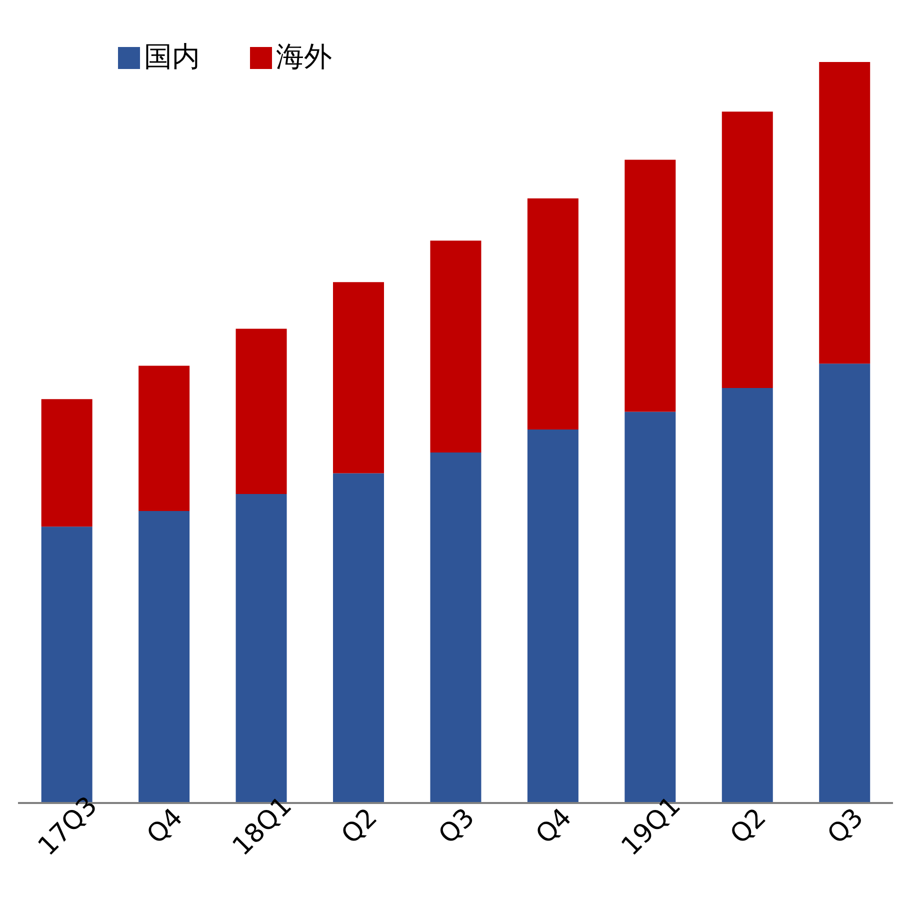 The image size is (901, 911). What do you see at coordinates (304, 56) in the screenshot?
I see `legend-label: 海外` at bounding box center [304, 56].